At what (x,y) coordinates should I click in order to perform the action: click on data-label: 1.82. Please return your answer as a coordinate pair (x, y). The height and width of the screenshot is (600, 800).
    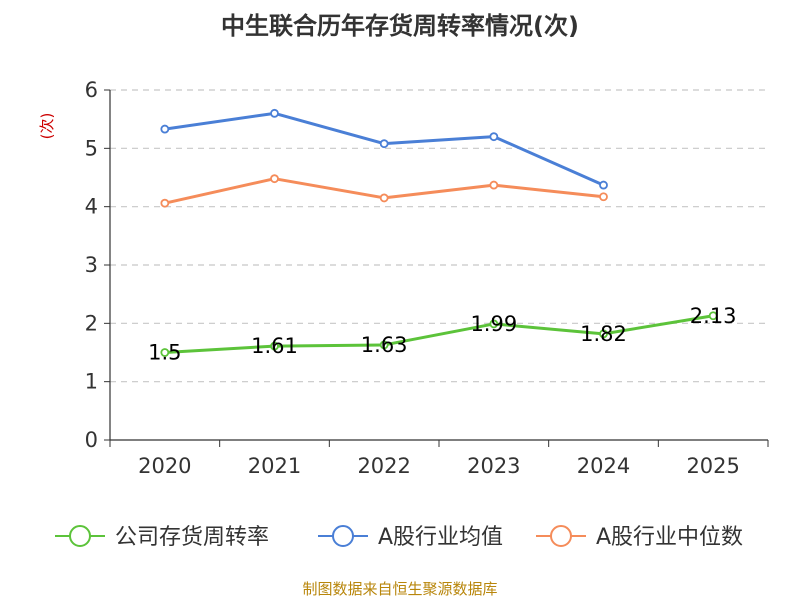
    Looking at the image, I should click on (603, 334).